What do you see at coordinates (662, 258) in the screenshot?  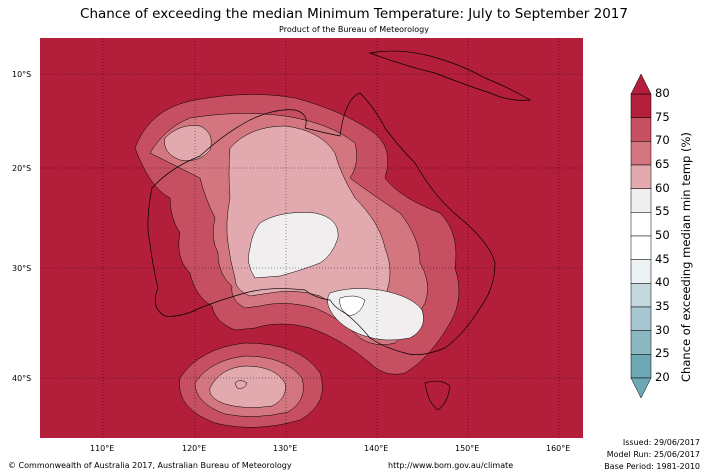 I see `colorbar-tick-label: 45` at bounding box center [662, 258].